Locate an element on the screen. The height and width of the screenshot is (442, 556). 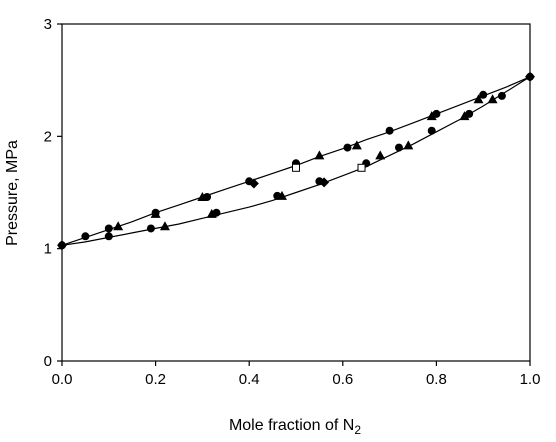
y-tick-label: 0 is located at coordinates (48, 361).